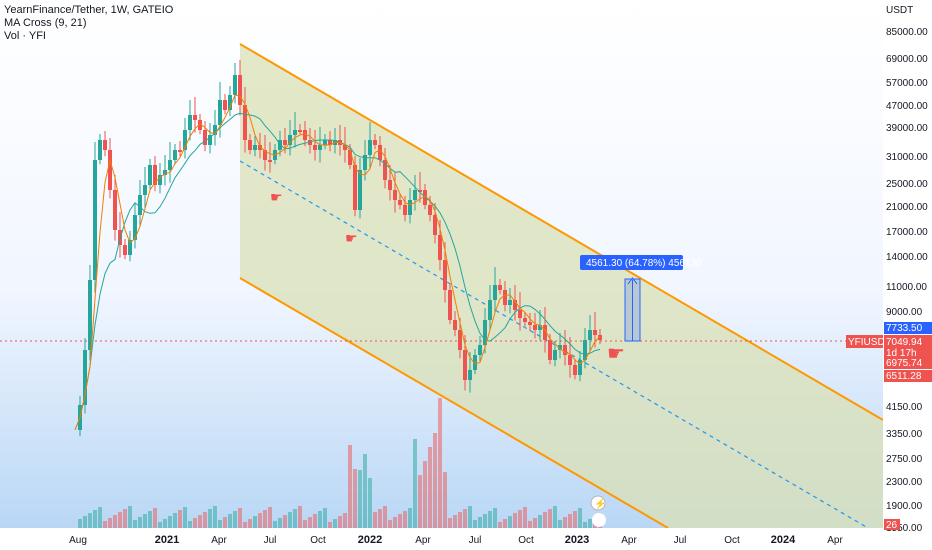  Describe the element at coordinates (904, 459) in the screenshot. I see `price-axis-label: 2750.00` at that location.